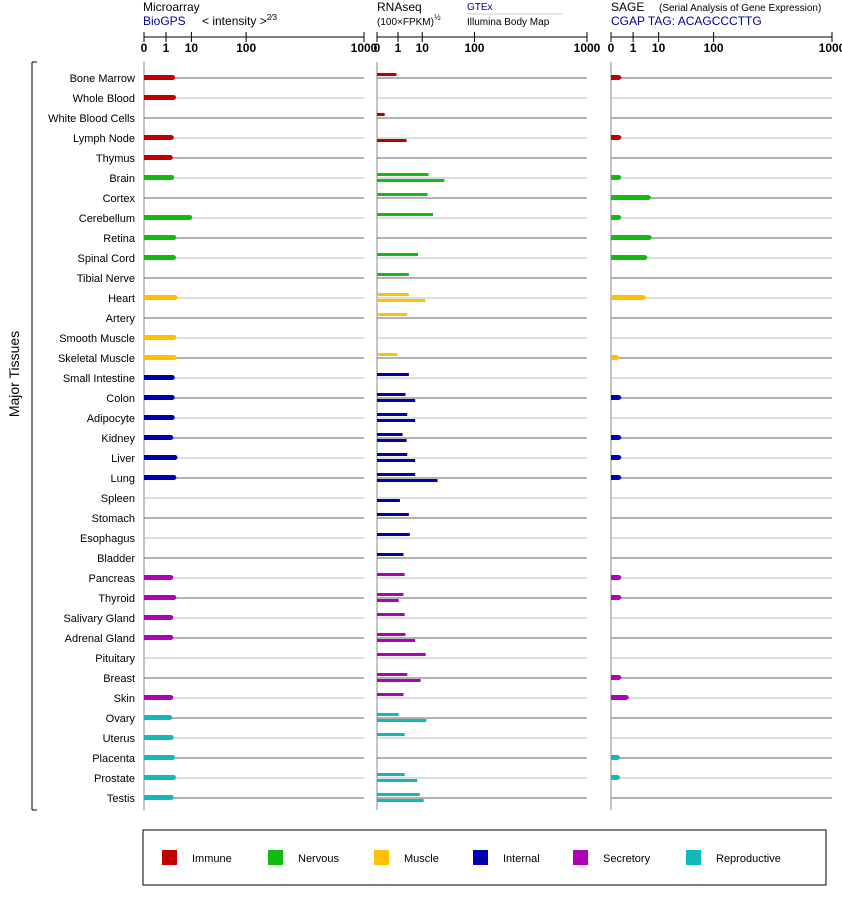 This screenshot has height=900, width=842. I want to click on tissue-bracket, so click(34, 436).